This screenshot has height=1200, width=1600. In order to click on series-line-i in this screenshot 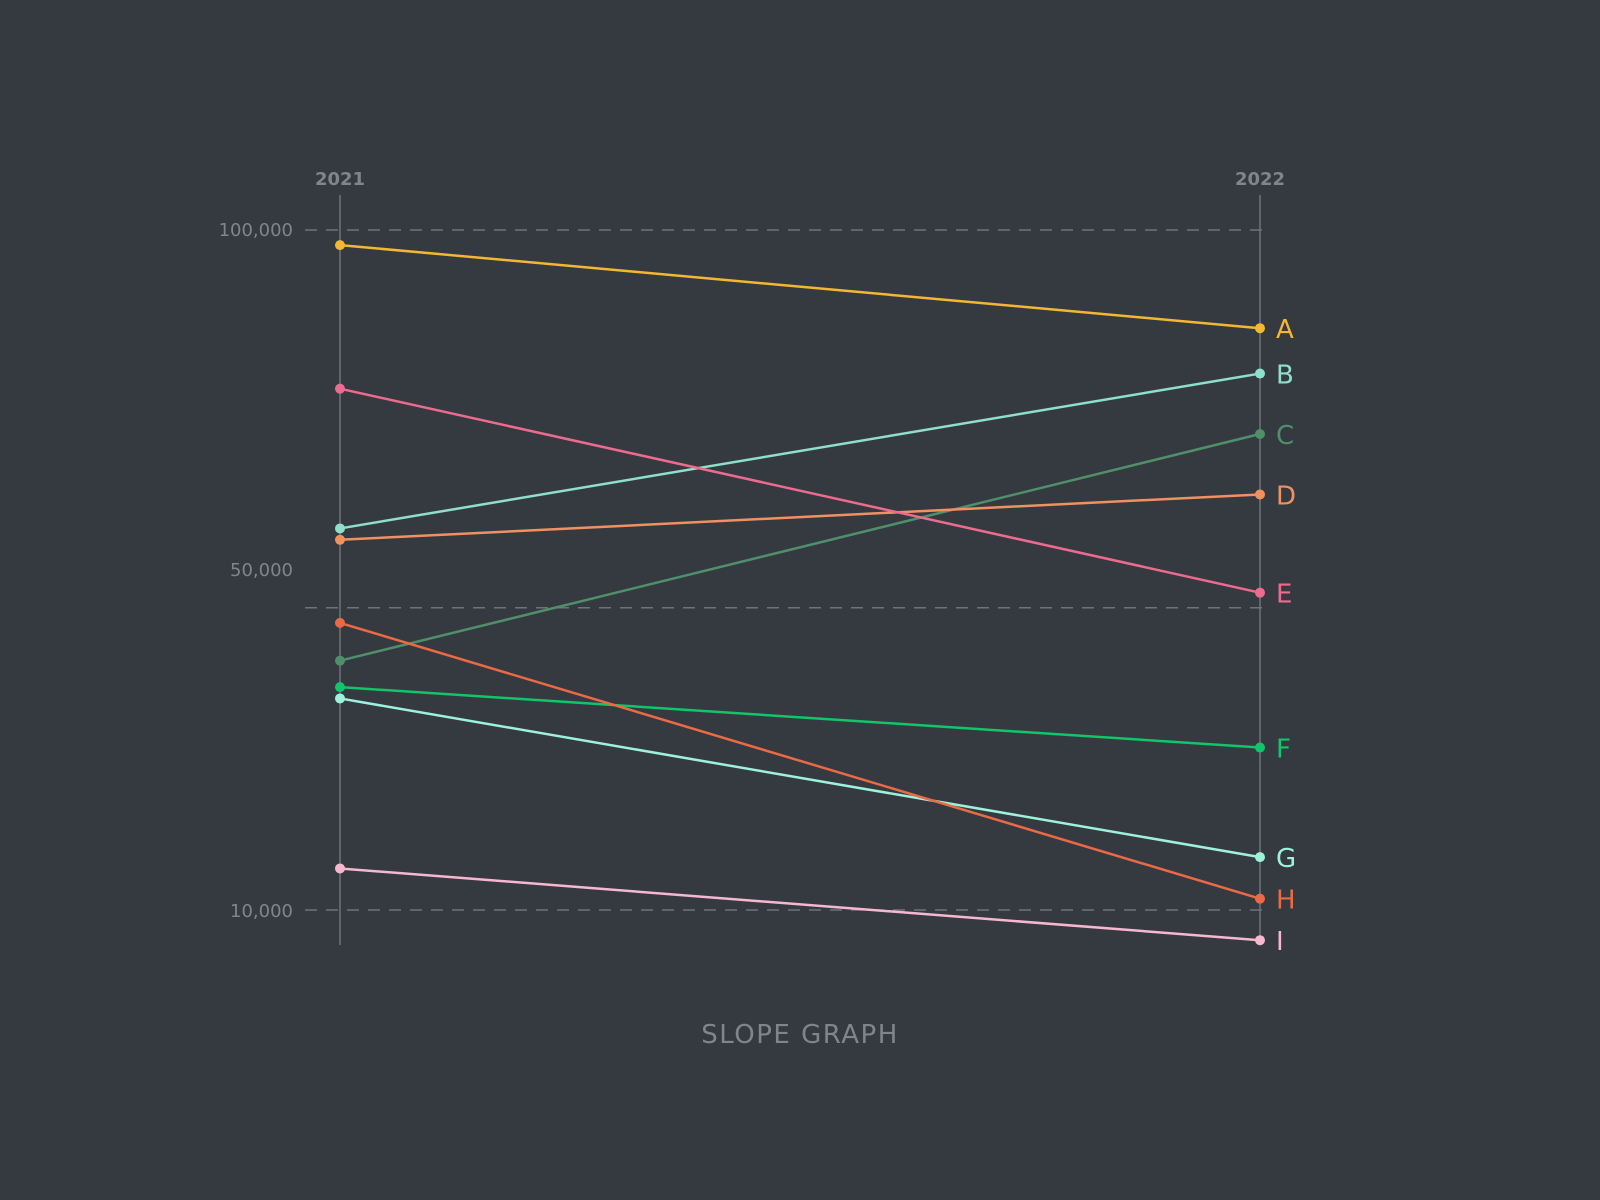, I will do `click(800, 904)`.